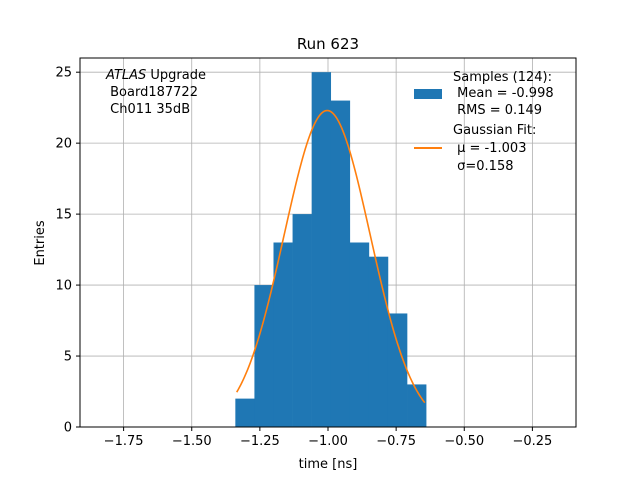  Describe the element at coordinates (68, 428) in the screenshot. I see `y-tick-label: 0` at that location.